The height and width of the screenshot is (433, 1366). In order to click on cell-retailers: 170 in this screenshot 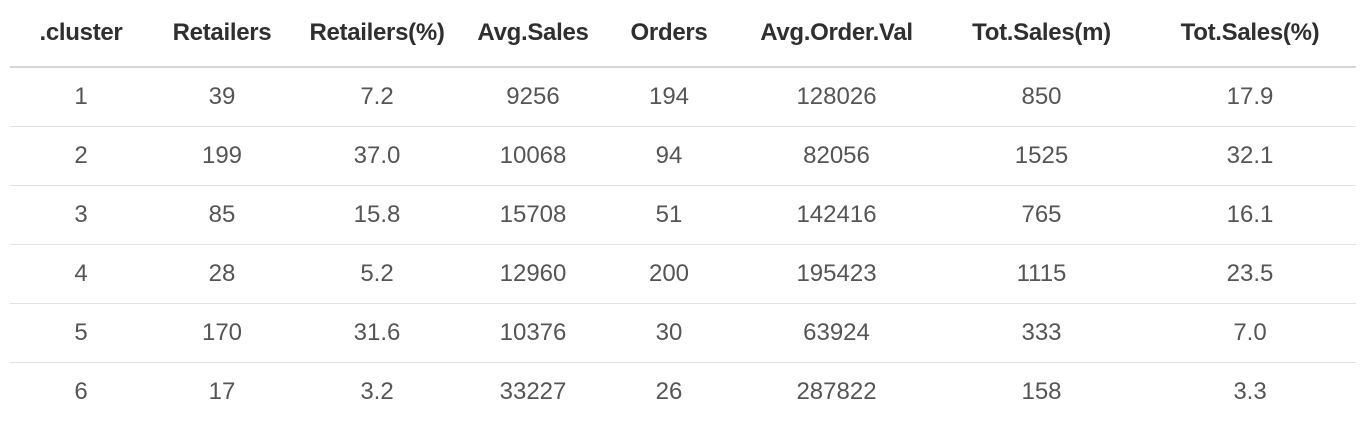, I will do `click(222, 333)`.